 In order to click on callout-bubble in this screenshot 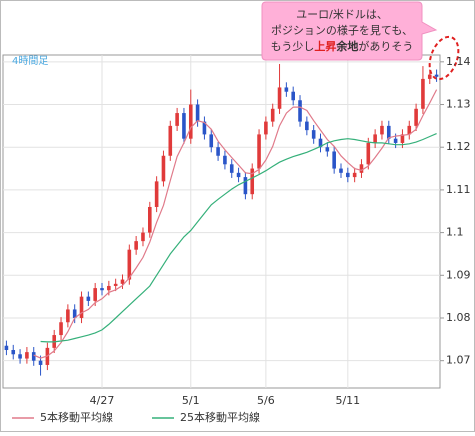, I will do `click(349, 31)`.